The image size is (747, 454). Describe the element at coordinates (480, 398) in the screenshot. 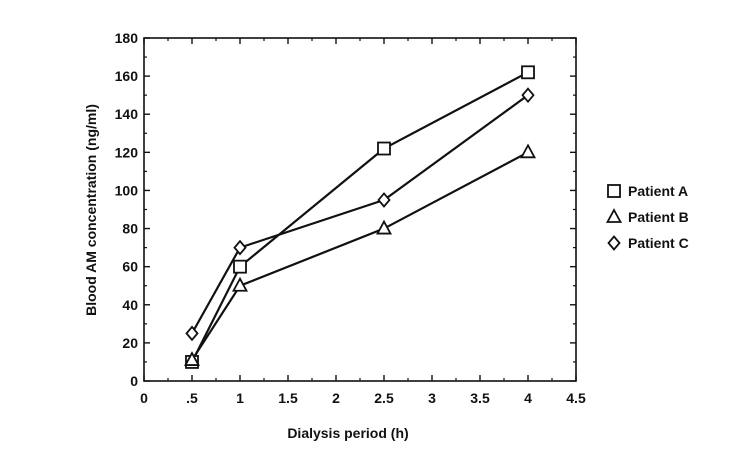

I see `x-tick-label: 3.5` at that location.